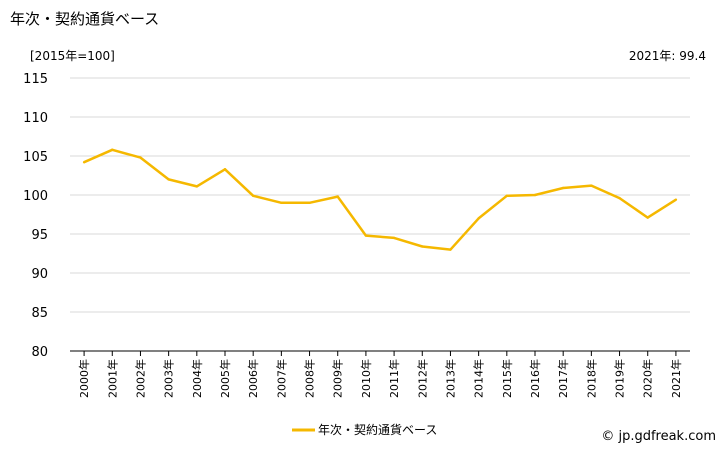  I want to click on x-tick-label: 2009年, so click(338, 378).